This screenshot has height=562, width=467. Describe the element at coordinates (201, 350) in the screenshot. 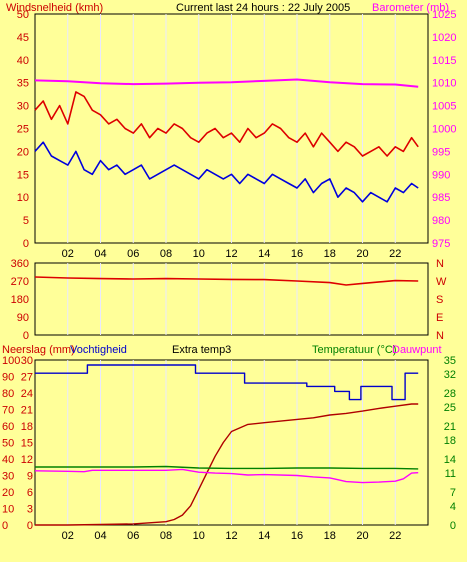

I see `extra-temp-title: Extra temp3` at that location.